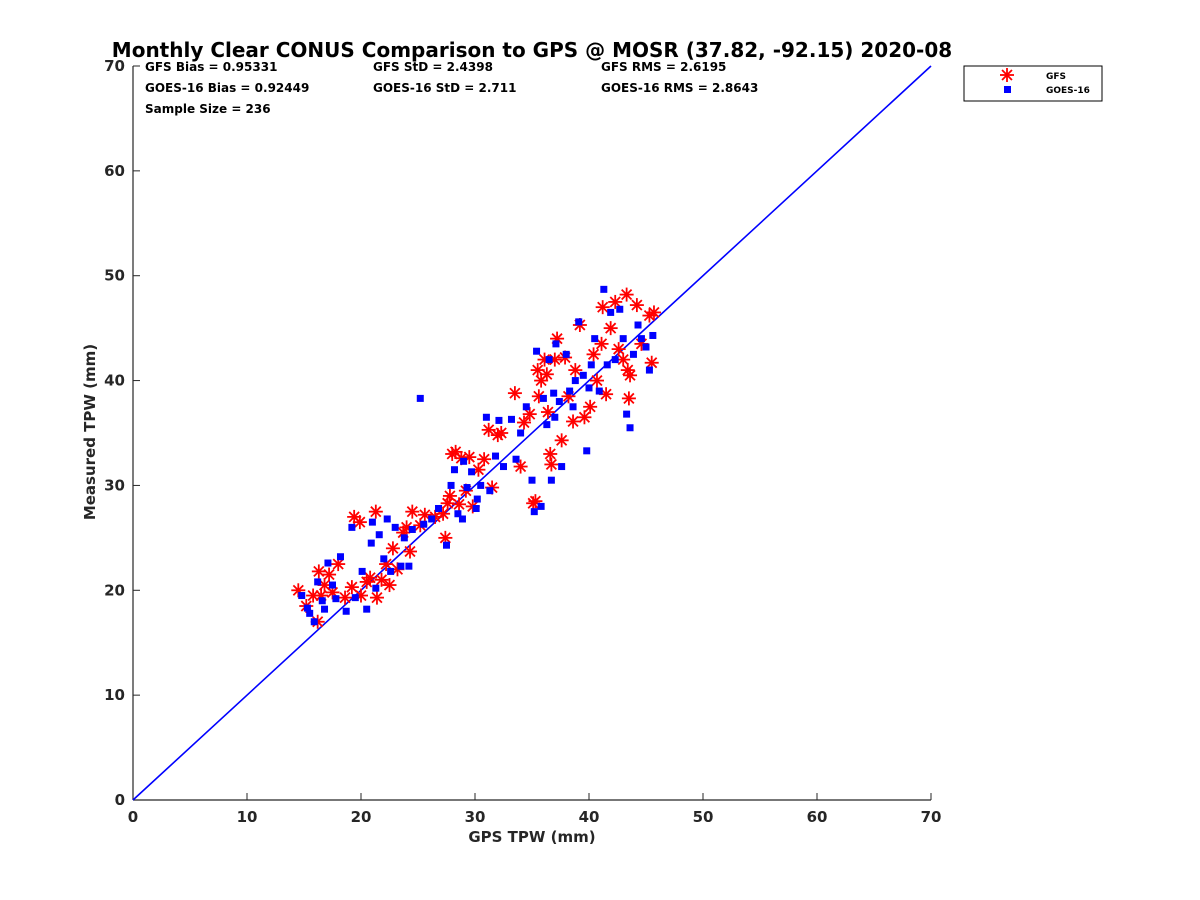 This screenshot has width=1200, height=900. What do you see at coordinates (1007, 75) in the screenshot?
I see `legend-gfs-asterisk` at bounding box center [1007, 75].